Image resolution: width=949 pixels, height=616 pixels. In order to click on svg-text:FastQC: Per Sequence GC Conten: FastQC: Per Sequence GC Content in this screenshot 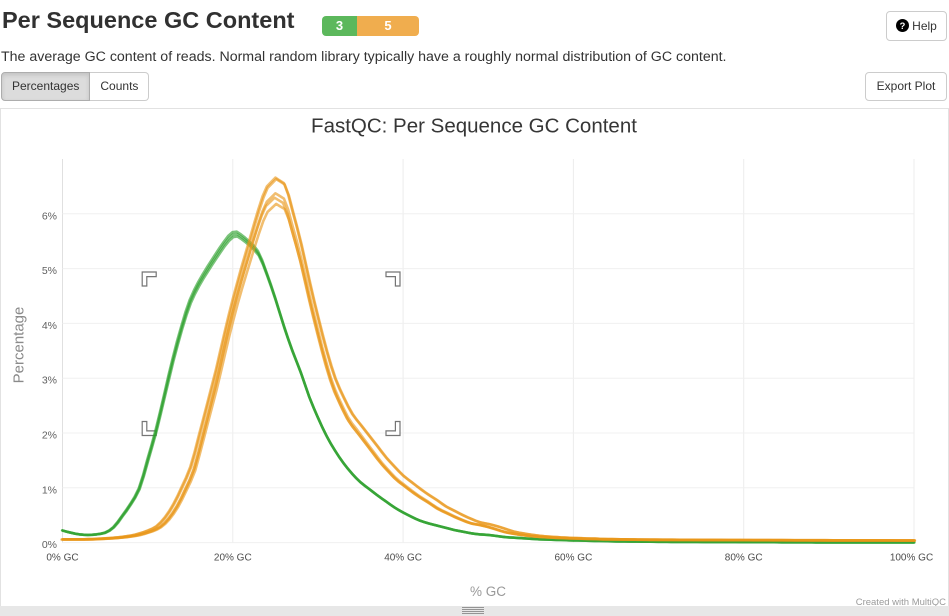, I will do `click(474, 126)`.